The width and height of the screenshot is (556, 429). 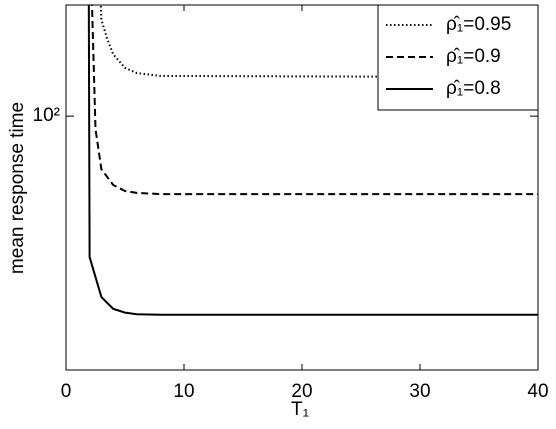 What do you see at coordinates (473, 88) in the screenshot?
I see `legend-label: ρ̂₁=0.8` at bounding box center [473, 88].